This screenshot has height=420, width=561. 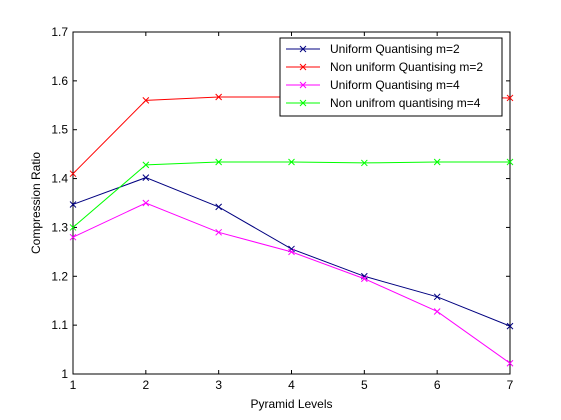 I want to click on y-axis-label: Compression Ratio, so click(x=36, y=203).